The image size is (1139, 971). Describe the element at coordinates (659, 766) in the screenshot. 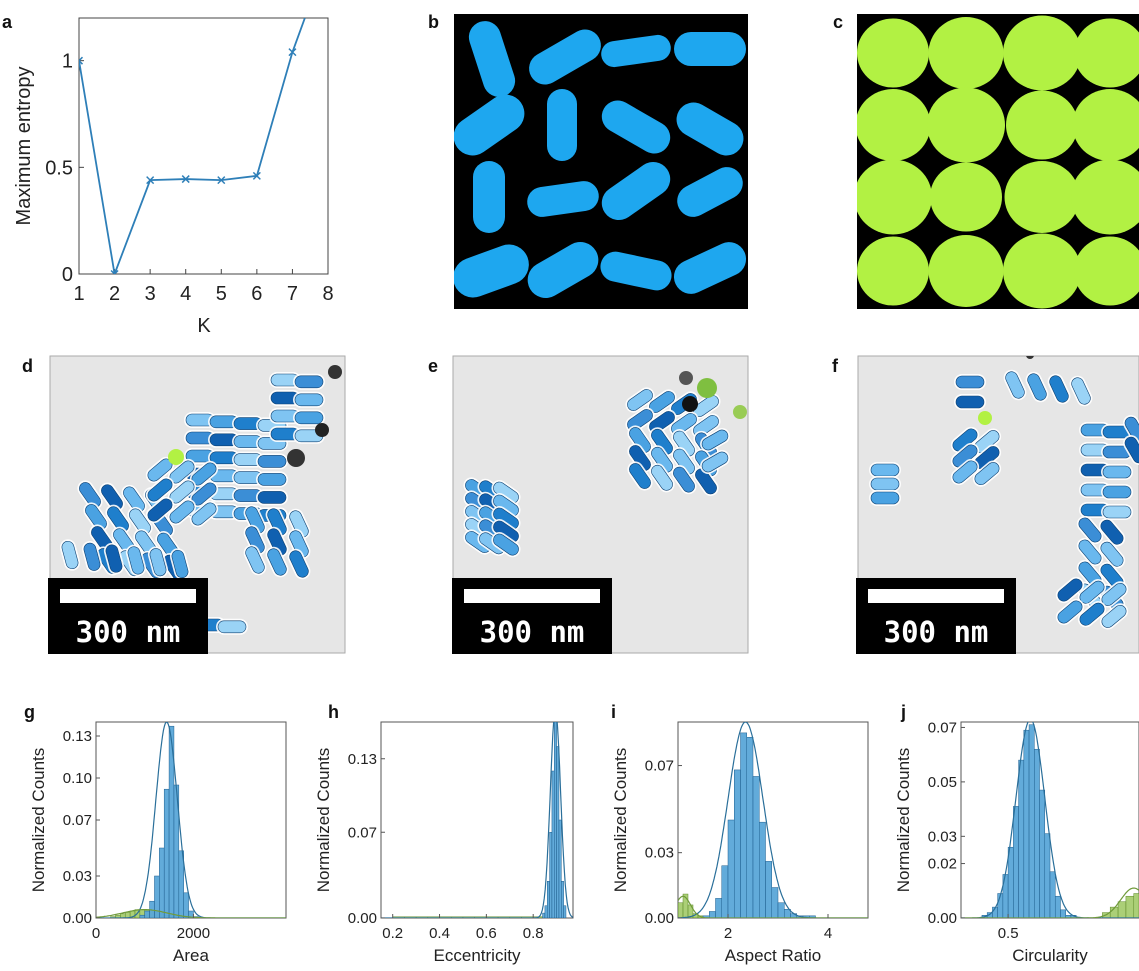

I see `chart-i-ytick-label: 0.07` at that location.